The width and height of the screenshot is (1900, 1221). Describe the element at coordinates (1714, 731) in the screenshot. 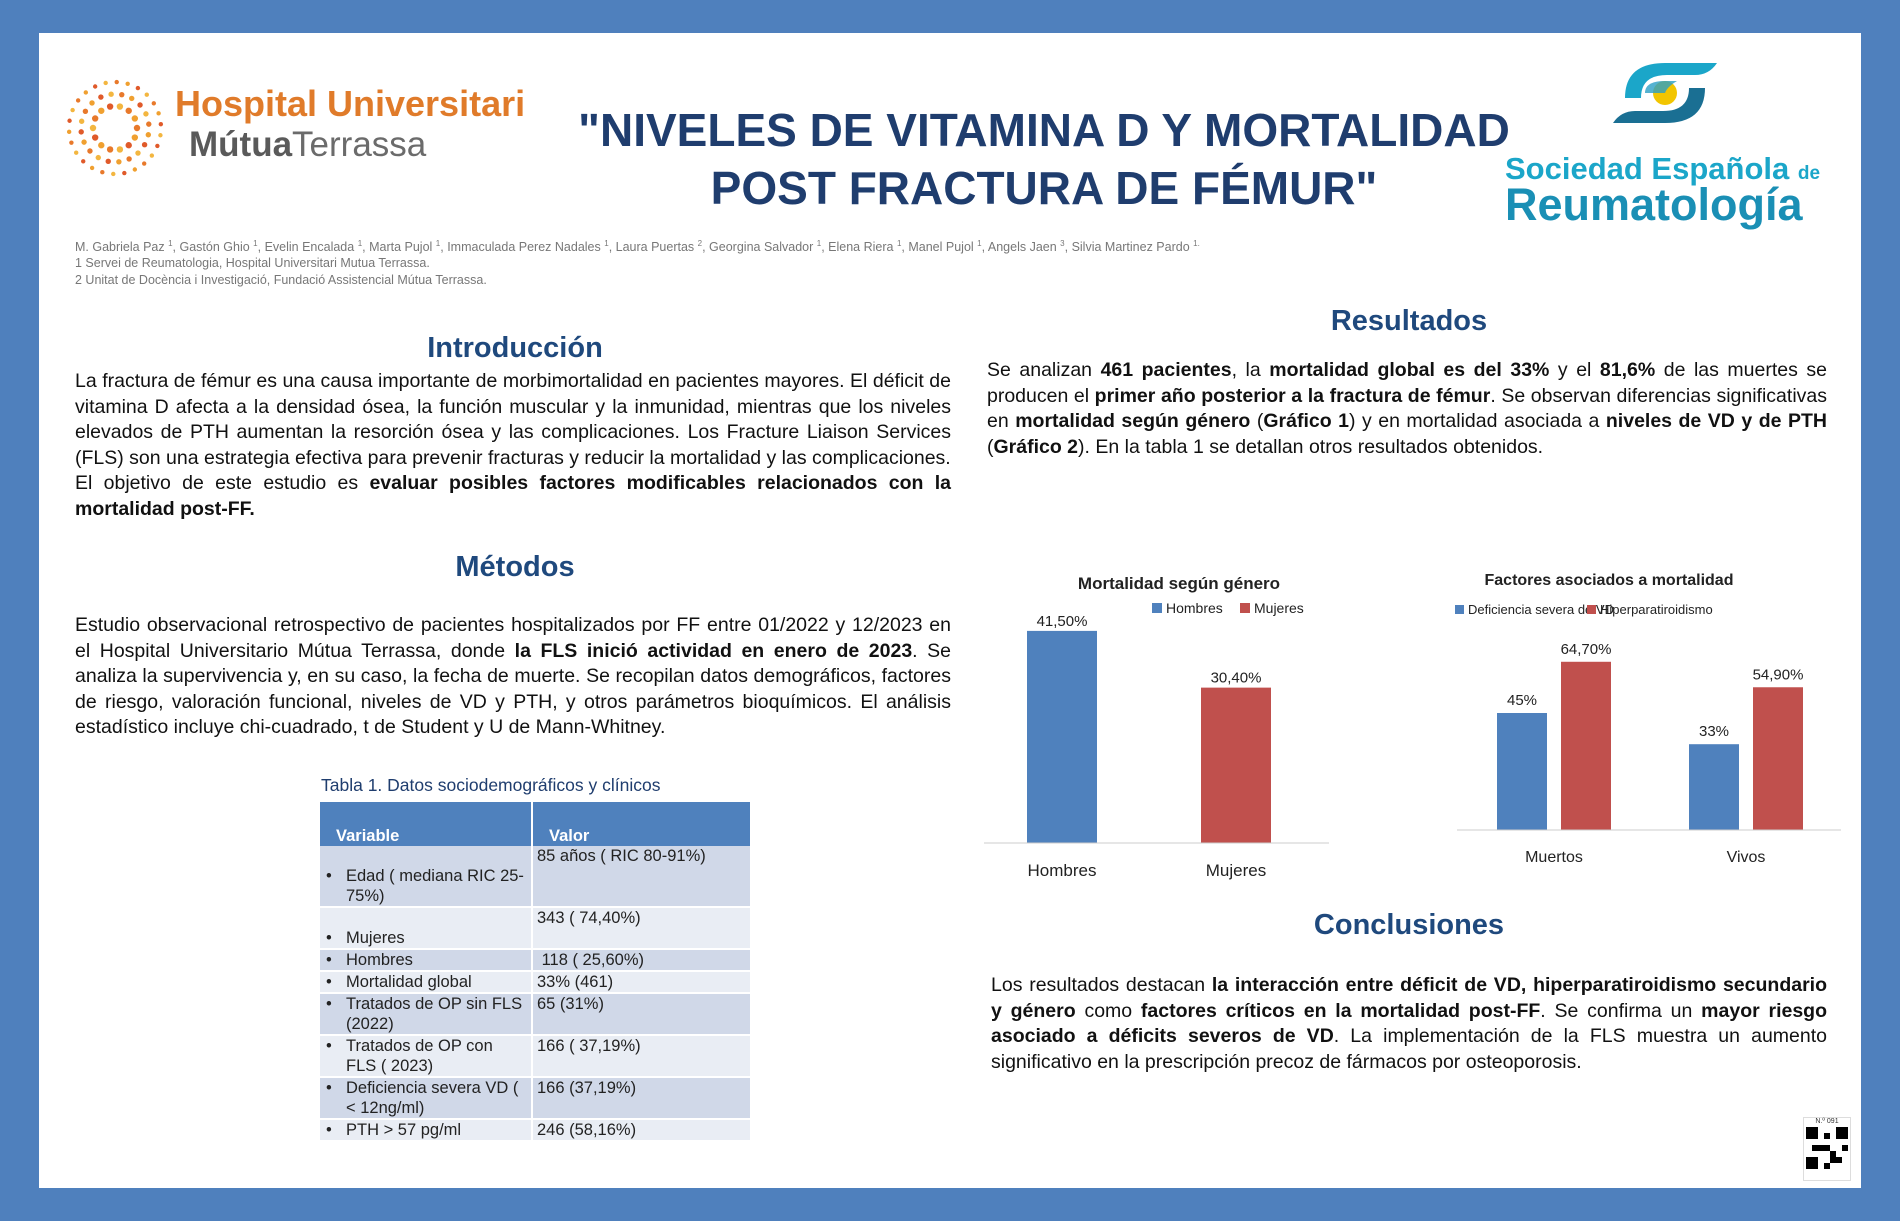

I see `chart2-data-label: 33%` at that location.